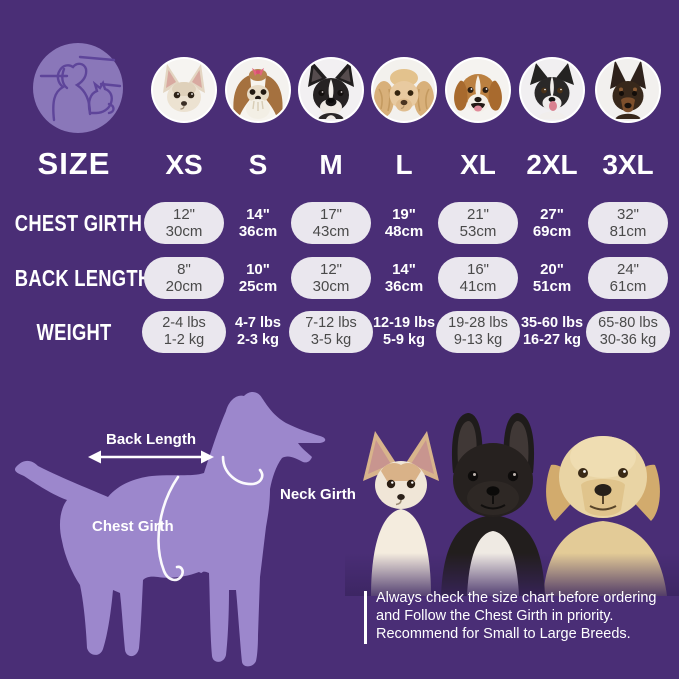  Describe the element at coordinates (628, 332) in the screenshot. I see `weight-value-3xl: 65-80 lbs 30-36 kg` at that location.